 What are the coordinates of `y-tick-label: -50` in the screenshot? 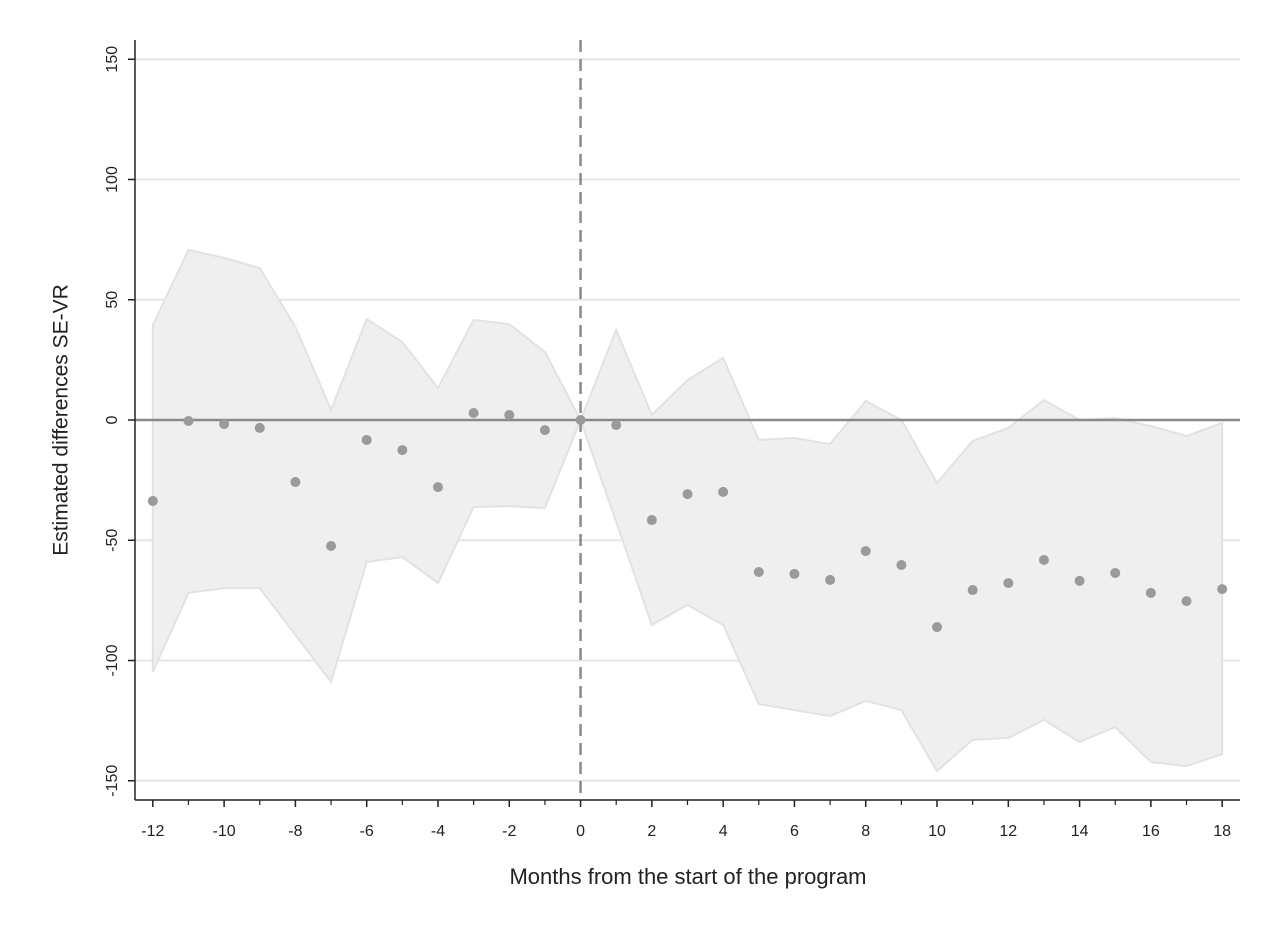 It's located at (112, 540).